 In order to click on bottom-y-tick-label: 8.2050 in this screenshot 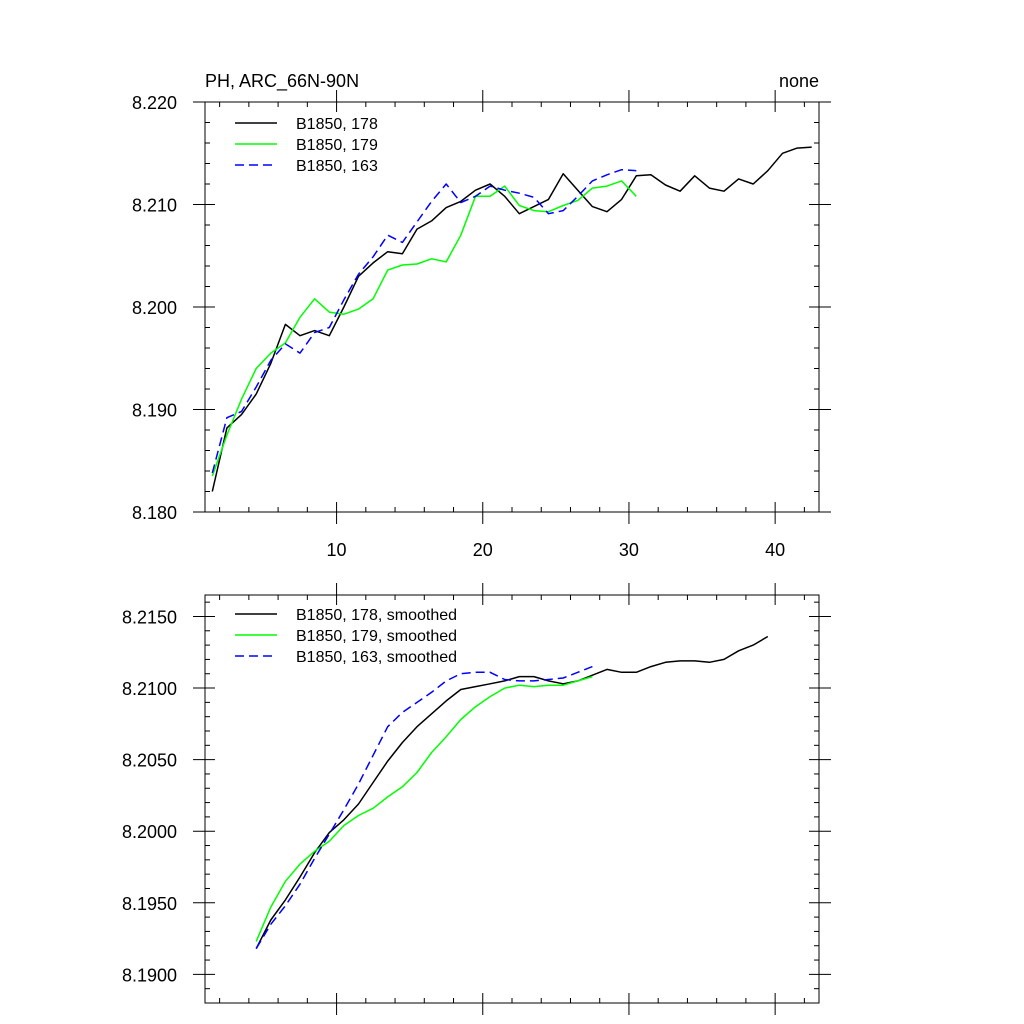, I will do `click(149, 761)`.